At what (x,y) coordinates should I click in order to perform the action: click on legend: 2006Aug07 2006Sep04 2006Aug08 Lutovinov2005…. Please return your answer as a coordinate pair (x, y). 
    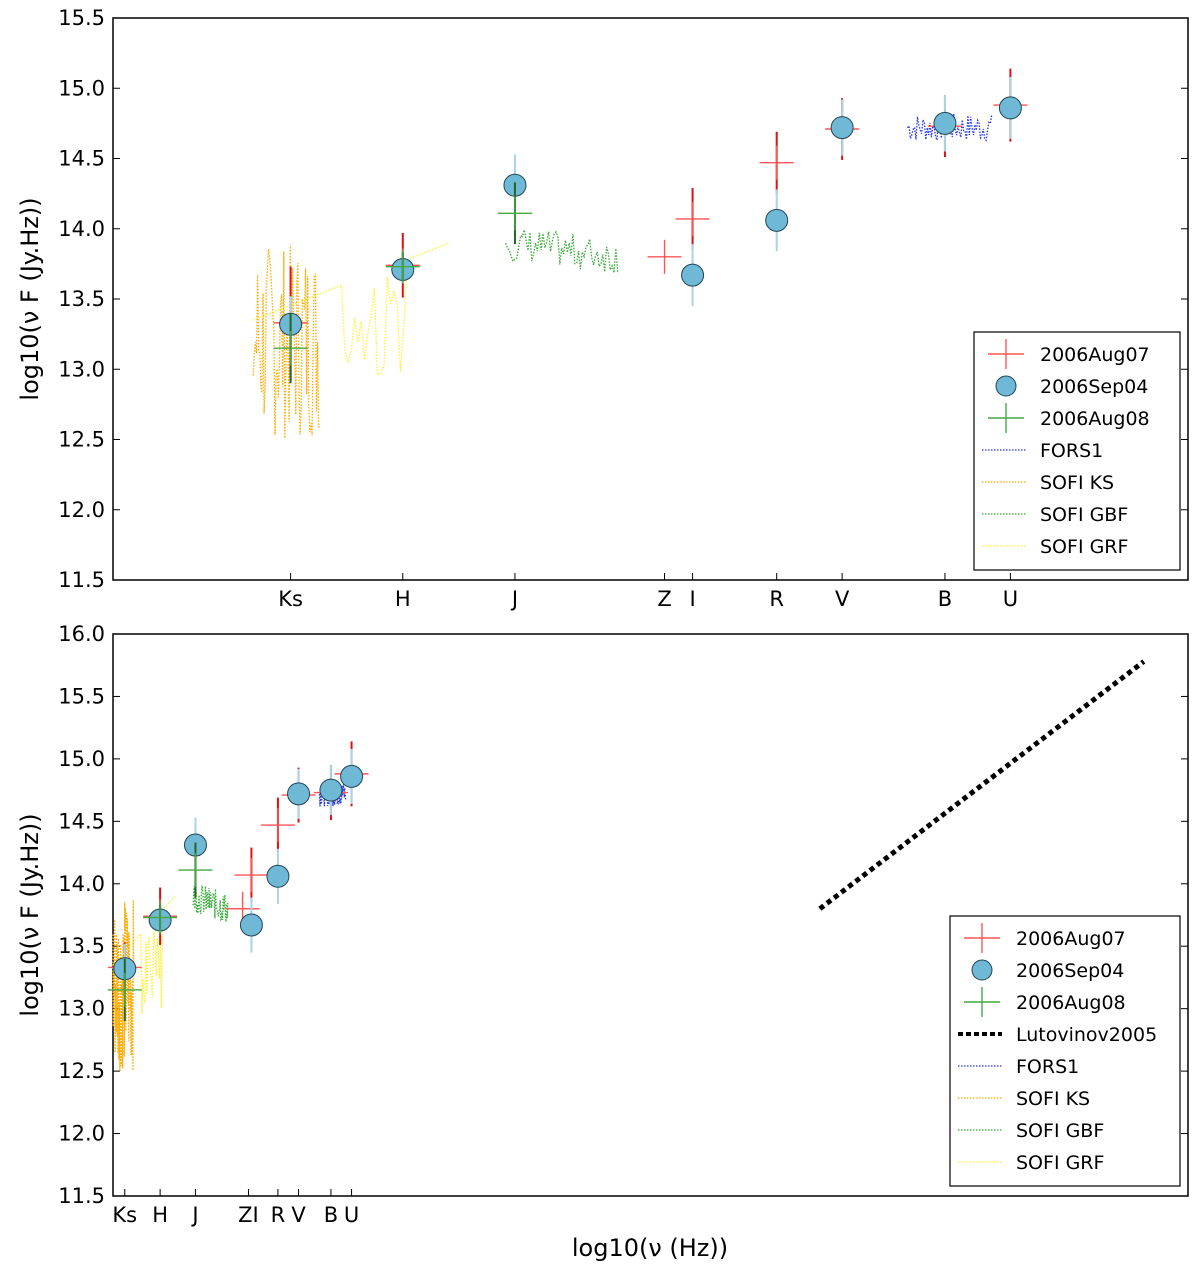
    Looking at the image, I should click on (1065, 1051).